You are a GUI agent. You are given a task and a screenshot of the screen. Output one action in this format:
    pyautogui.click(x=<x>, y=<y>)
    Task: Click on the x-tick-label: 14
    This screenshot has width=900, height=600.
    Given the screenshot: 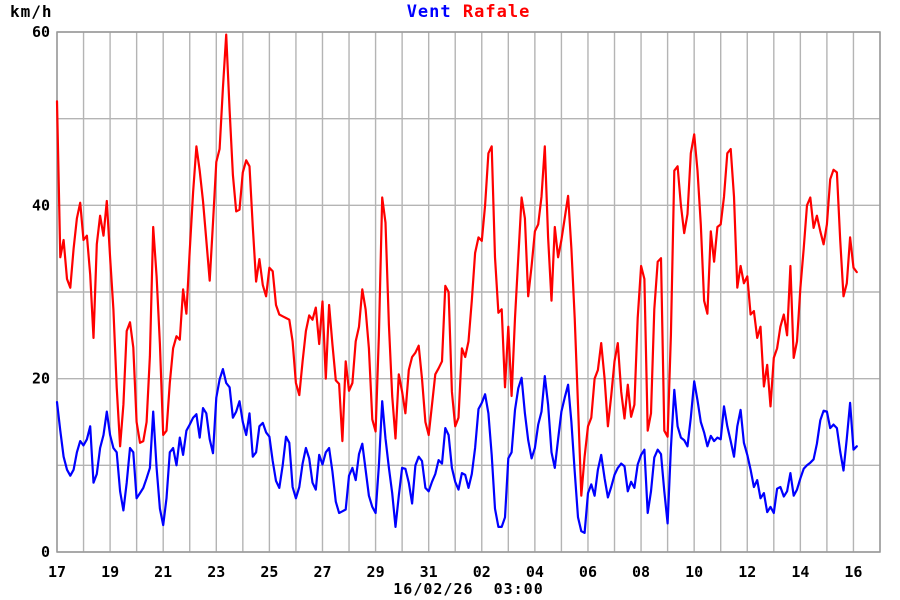 What is the action you would take?
    pyautogui.click(x=800, y=572)
    